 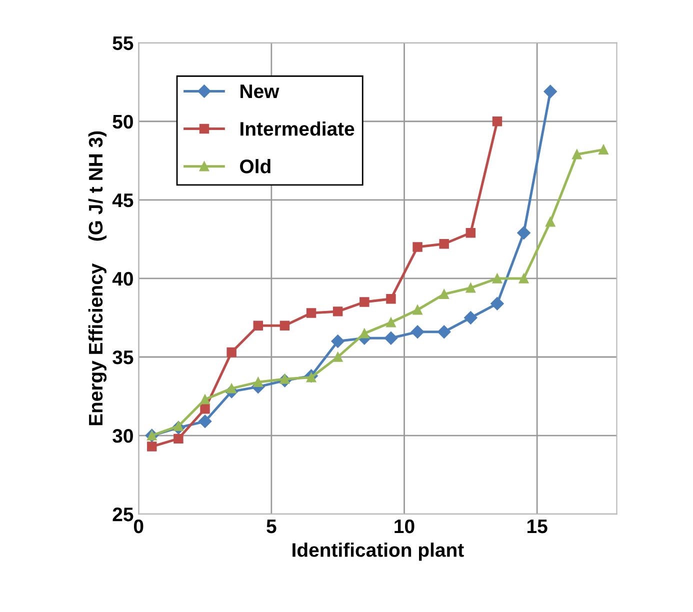 What do you see at coordinates (260, 91) in the screenshot?
I see `legend-label: New` at bounding box center [260, 91].